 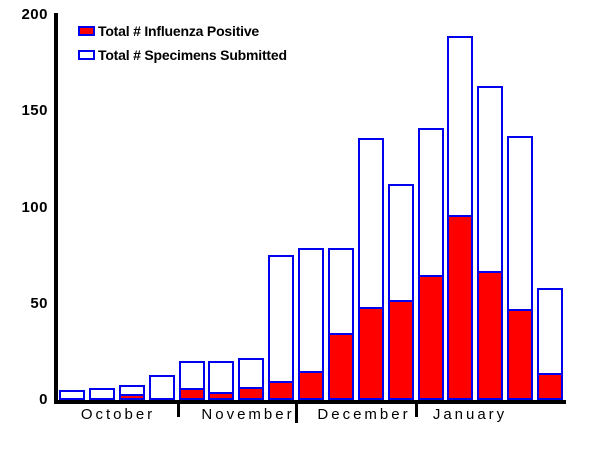 I want to click on bar-specimens-Nov wk4, so click(x=281, y=327).